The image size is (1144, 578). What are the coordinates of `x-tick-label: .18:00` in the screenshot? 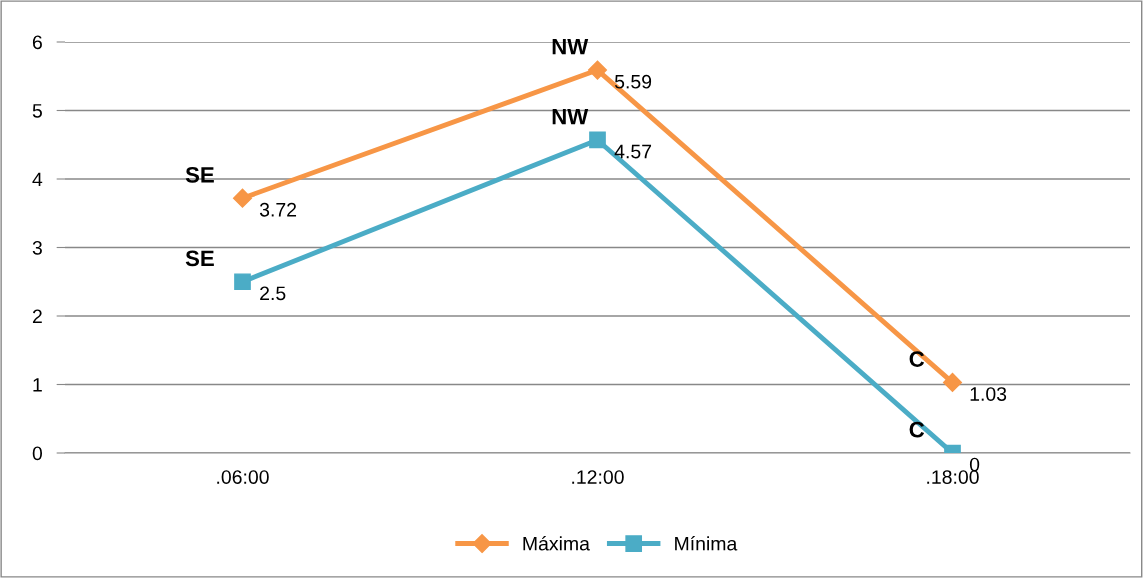 It's located at (953, 477).